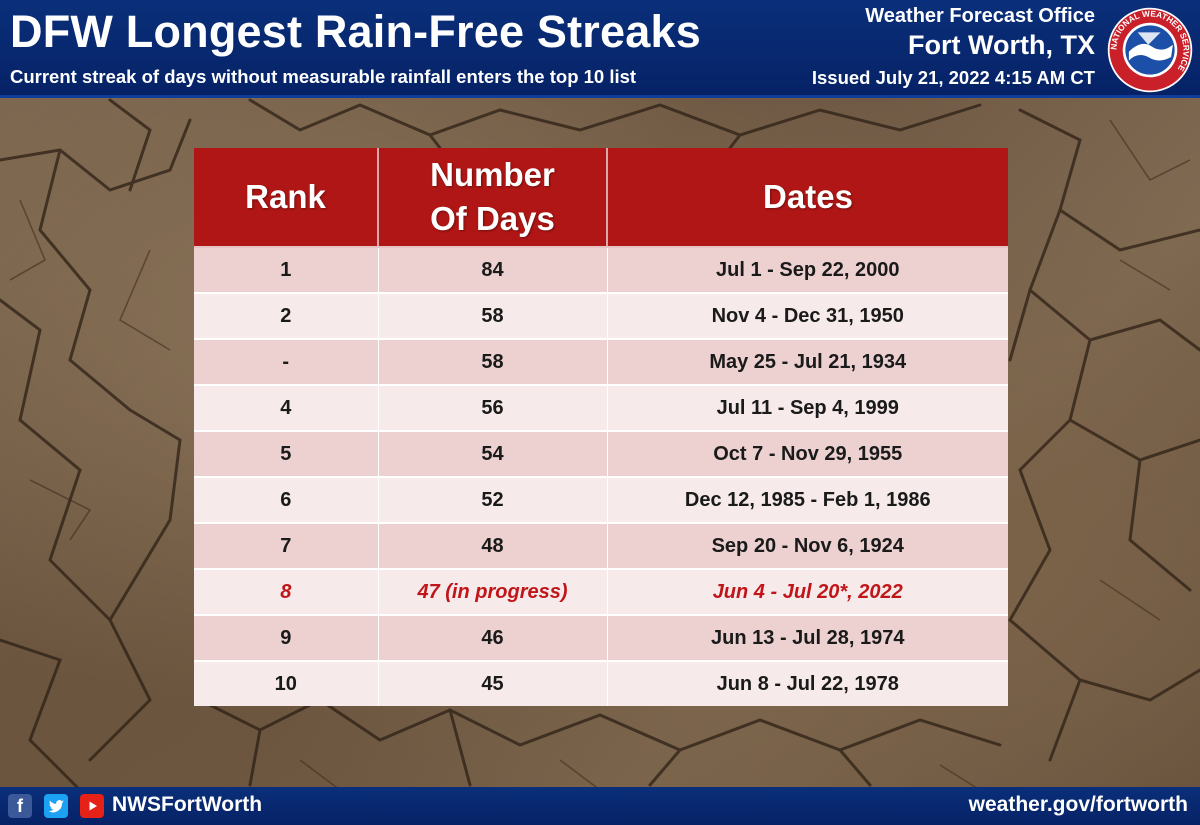 The width and height of the screenshot is (1200, 825). I want to click on rank-cell: 2, so click(286, 315).